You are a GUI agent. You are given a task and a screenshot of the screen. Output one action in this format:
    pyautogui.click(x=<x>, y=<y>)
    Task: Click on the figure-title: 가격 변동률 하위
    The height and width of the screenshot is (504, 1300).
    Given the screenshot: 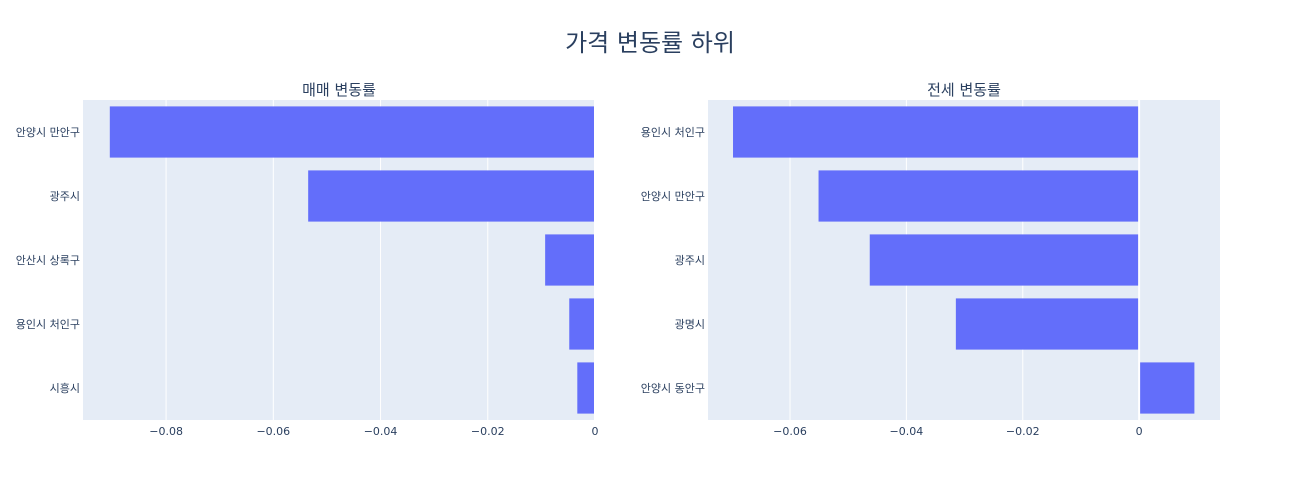 What is the action you would take?
    pyautogui.click(x=650, y=43)
    